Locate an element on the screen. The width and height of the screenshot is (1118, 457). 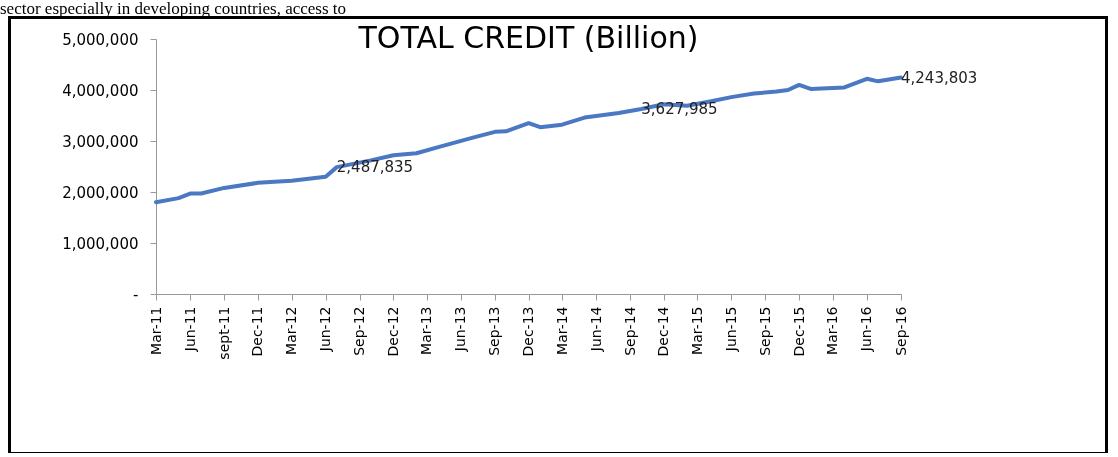
x-tick-label: Jun-16 is located at coordinates (866, 329).